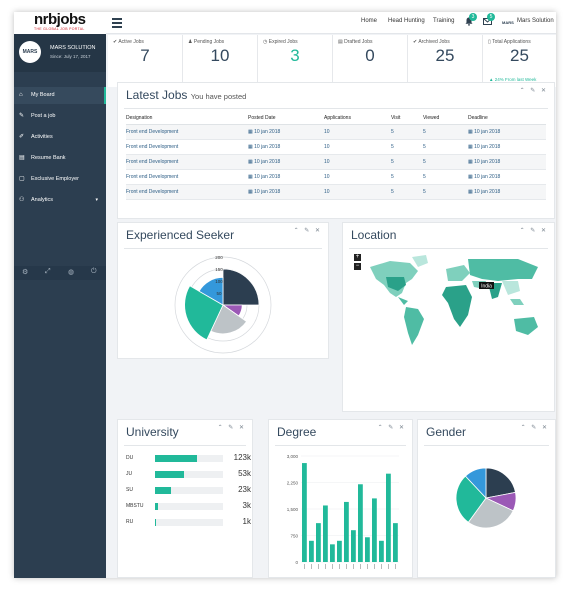 This screenshot has width=570, height=591. What do you see at coordinates (507, 118) in the screenshot?
I see `col-header: Deadline` at bounding box center [507, 118].